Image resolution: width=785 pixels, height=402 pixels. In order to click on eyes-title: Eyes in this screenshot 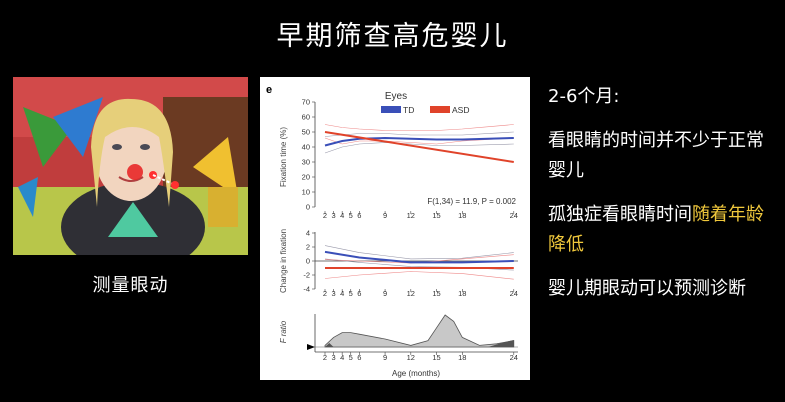, I will do `click(396, 96)`.